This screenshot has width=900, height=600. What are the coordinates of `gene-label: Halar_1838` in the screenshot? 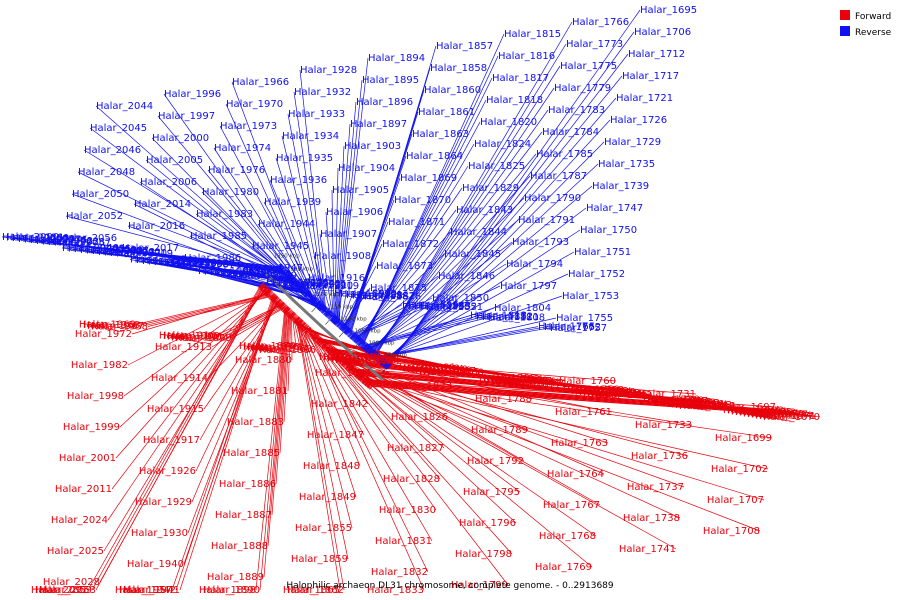 It's located at (355, 358).